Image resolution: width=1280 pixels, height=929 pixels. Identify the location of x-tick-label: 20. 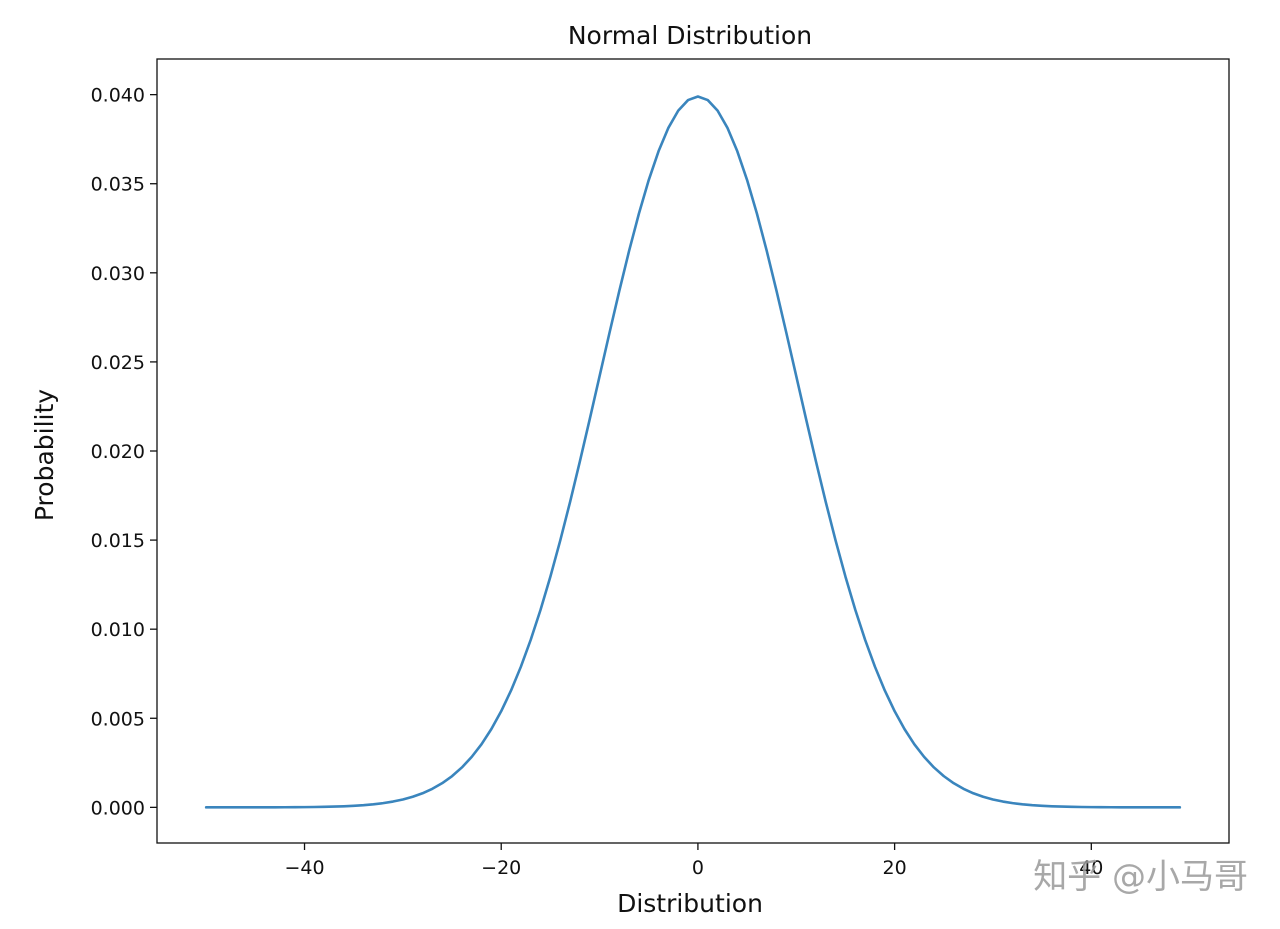
(895, 868).